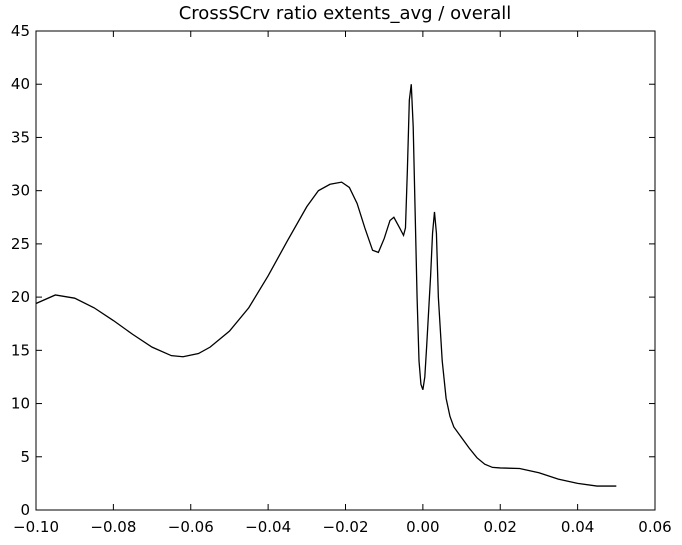 Image resolution: width=682 pixels, height=545 pixels. I want to click on y-tick-label: 30, so click(20, 191).